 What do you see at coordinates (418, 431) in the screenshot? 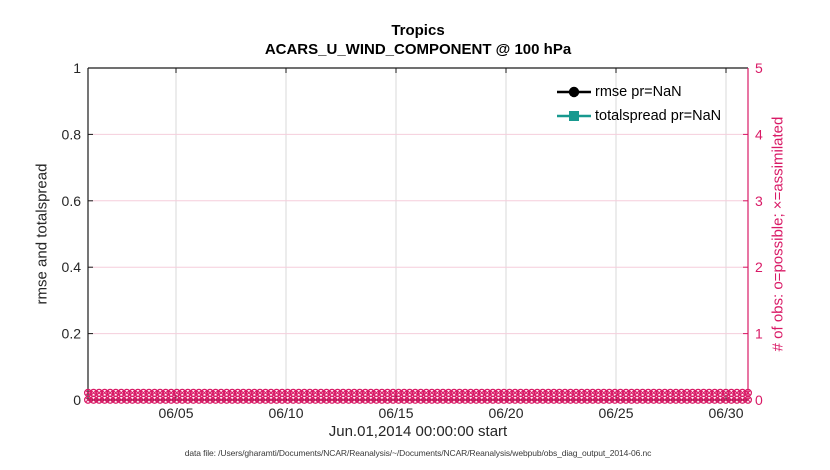
I see `x-axis-label: Jun.01,2014 00:00:00 start` at bounding box center [418, 431].